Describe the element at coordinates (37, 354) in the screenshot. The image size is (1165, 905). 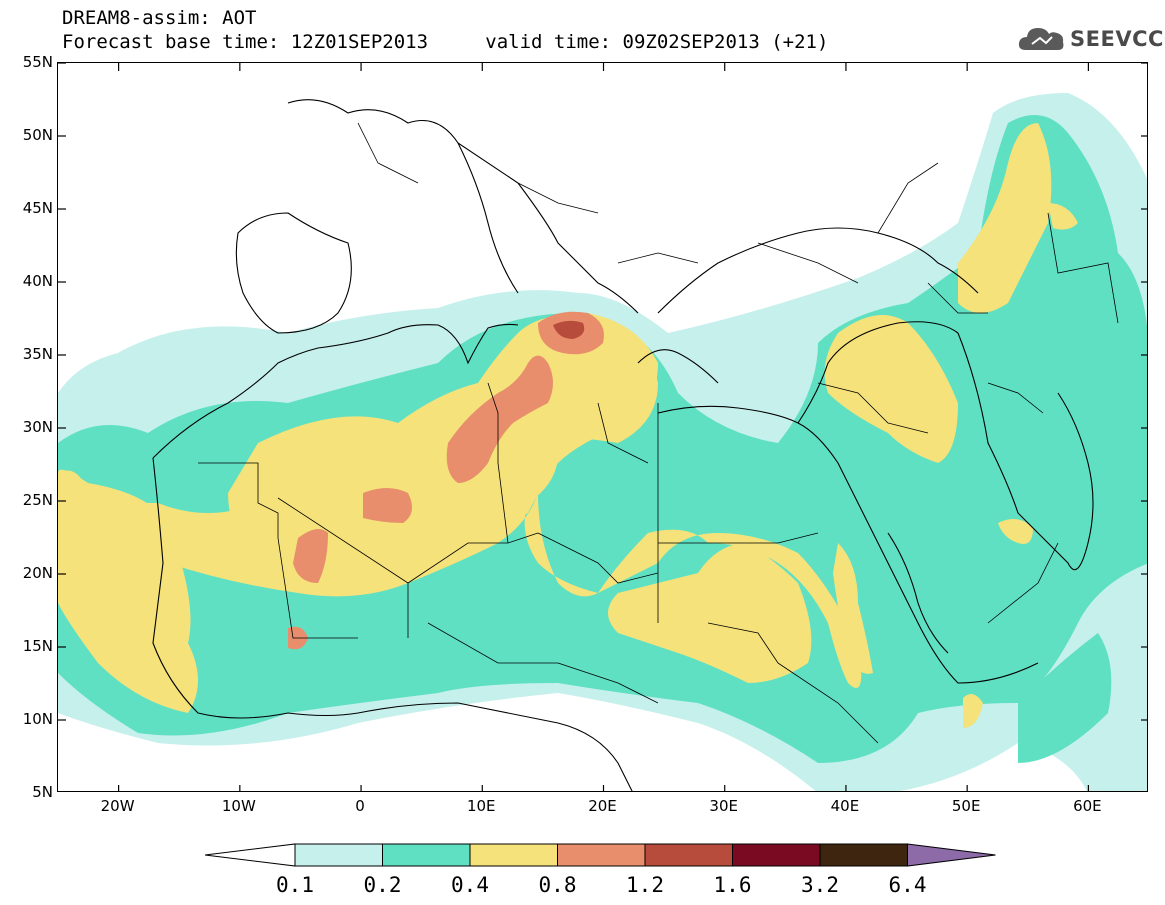
I see `lat-tick-label: 35N` at that location.